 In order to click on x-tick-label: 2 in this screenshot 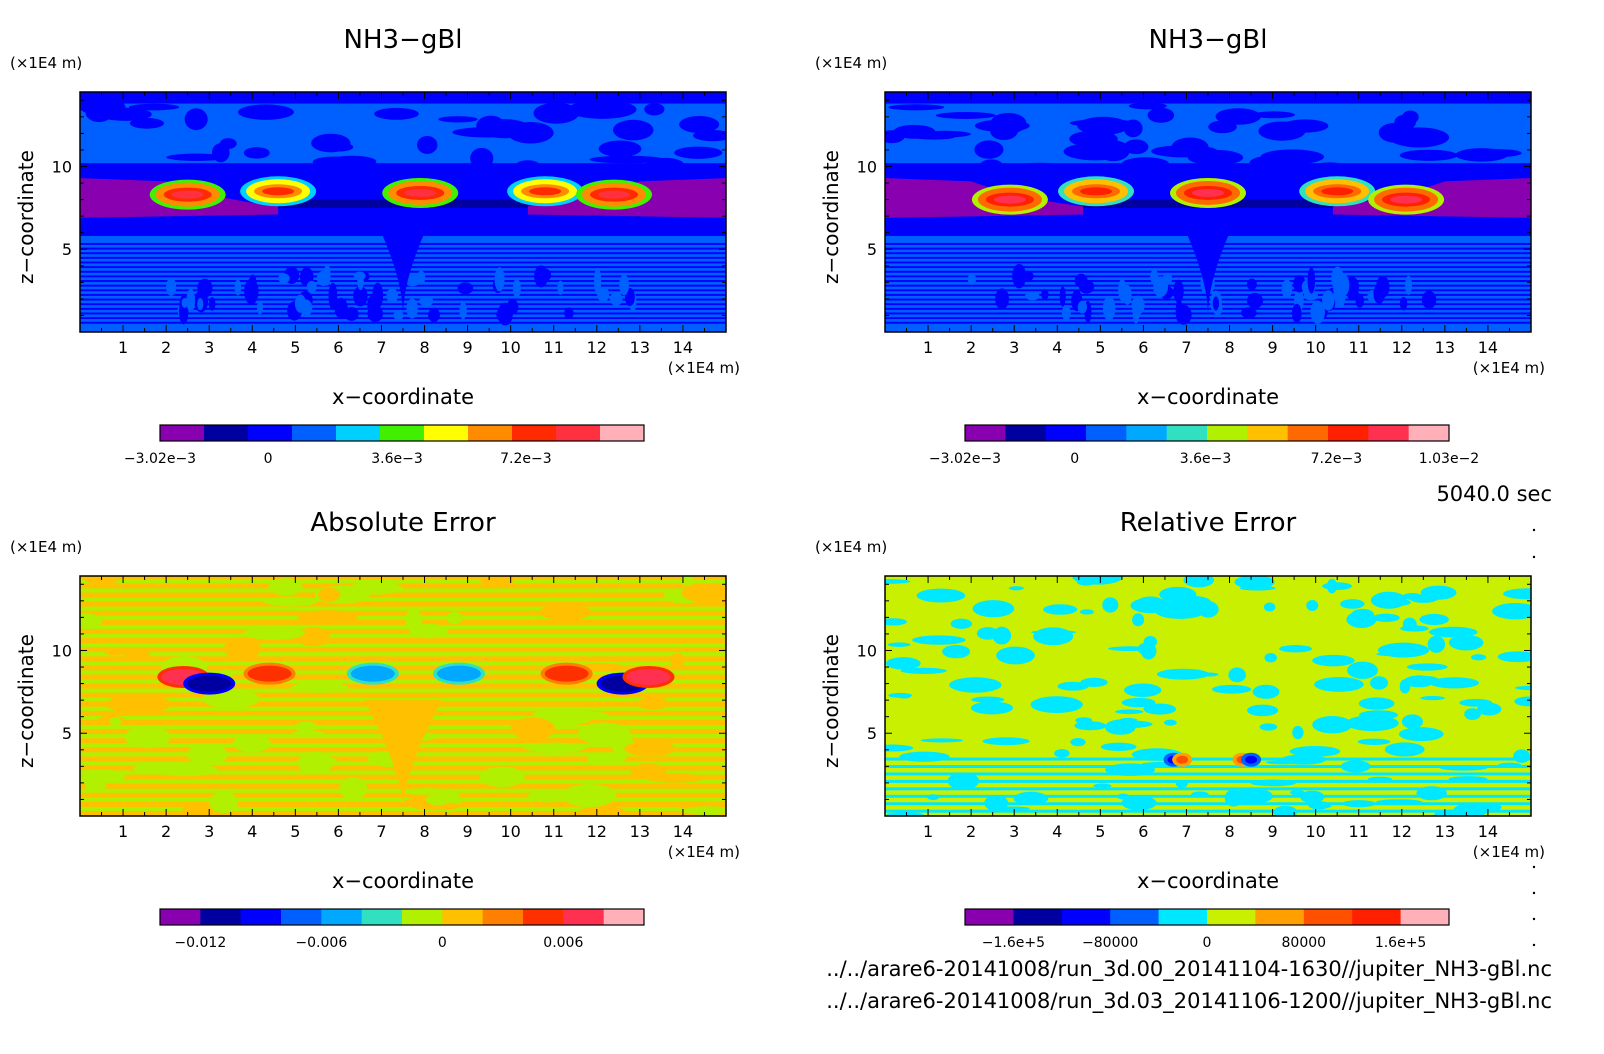, I will do `click(971, 831)`.